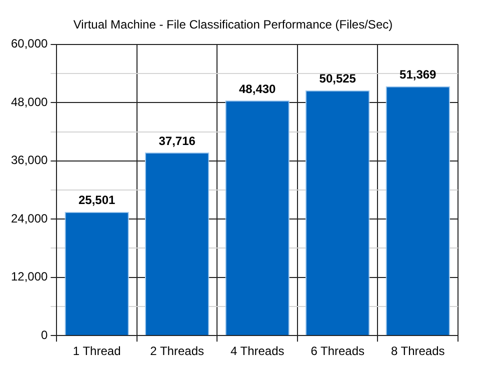 The height and width of the screenshot is (370, 480). What do you see at coordinates (29, 218) in the screenshot?
I see `y-tick-label: 24,000` at bounding box center [29, 218].